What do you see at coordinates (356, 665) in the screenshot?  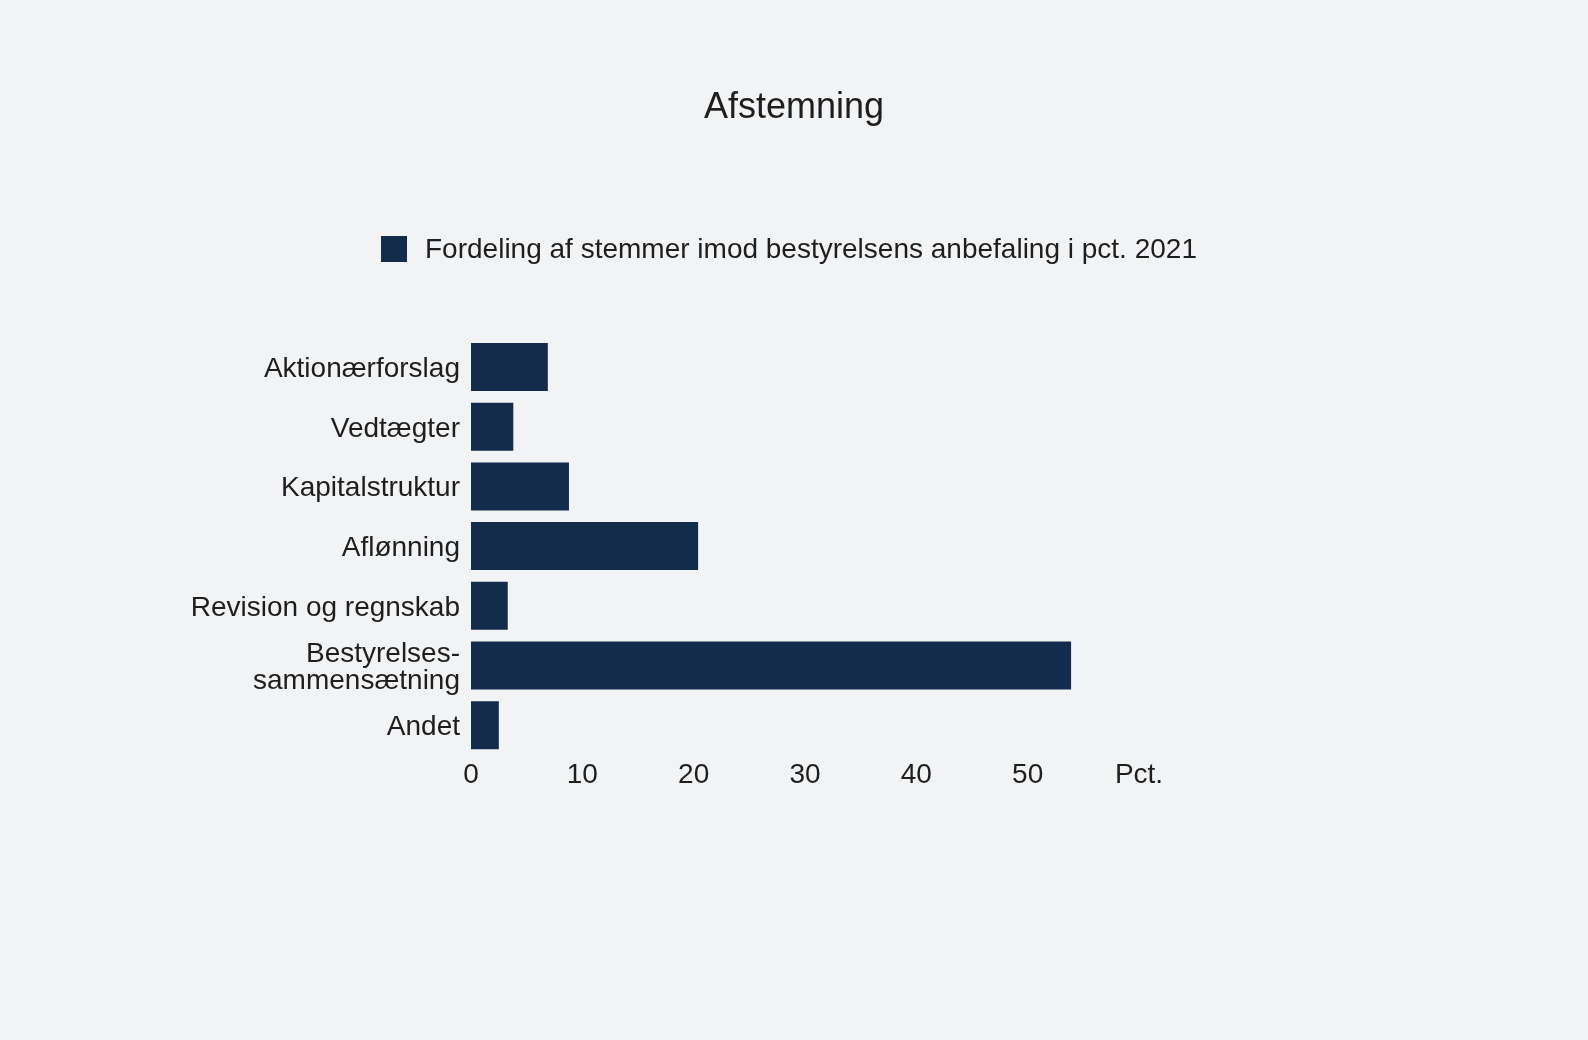 I see `y-tick-label: Bestyrelses-sammensætning` at bounding box center [356, 665].